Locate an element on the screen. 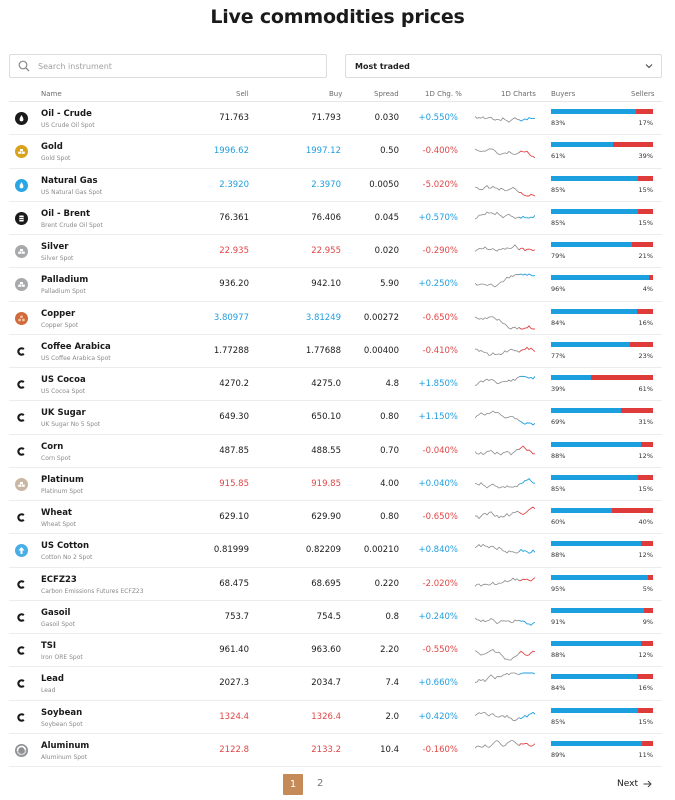  buyers-percent: 85% is located at coordinates (558, 488).